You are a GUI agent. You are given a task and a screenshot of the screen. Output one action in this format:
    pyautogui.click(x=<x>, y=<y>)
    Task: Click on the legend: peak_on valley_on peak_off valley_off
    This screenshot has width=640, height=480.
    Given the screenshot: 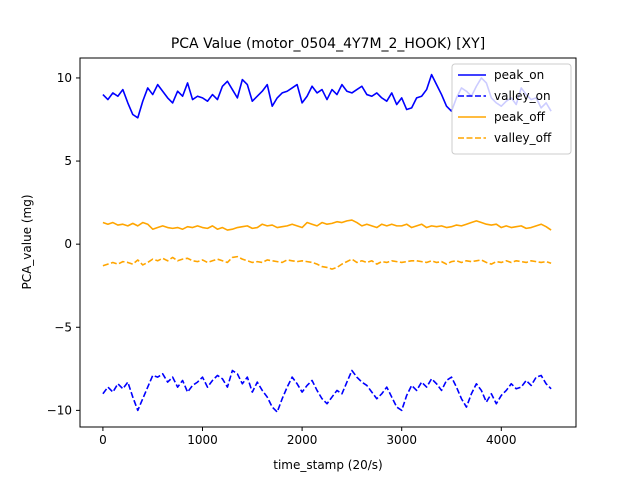 What is the action you would take?
    pyautogui.click(x=511, y=109)
    